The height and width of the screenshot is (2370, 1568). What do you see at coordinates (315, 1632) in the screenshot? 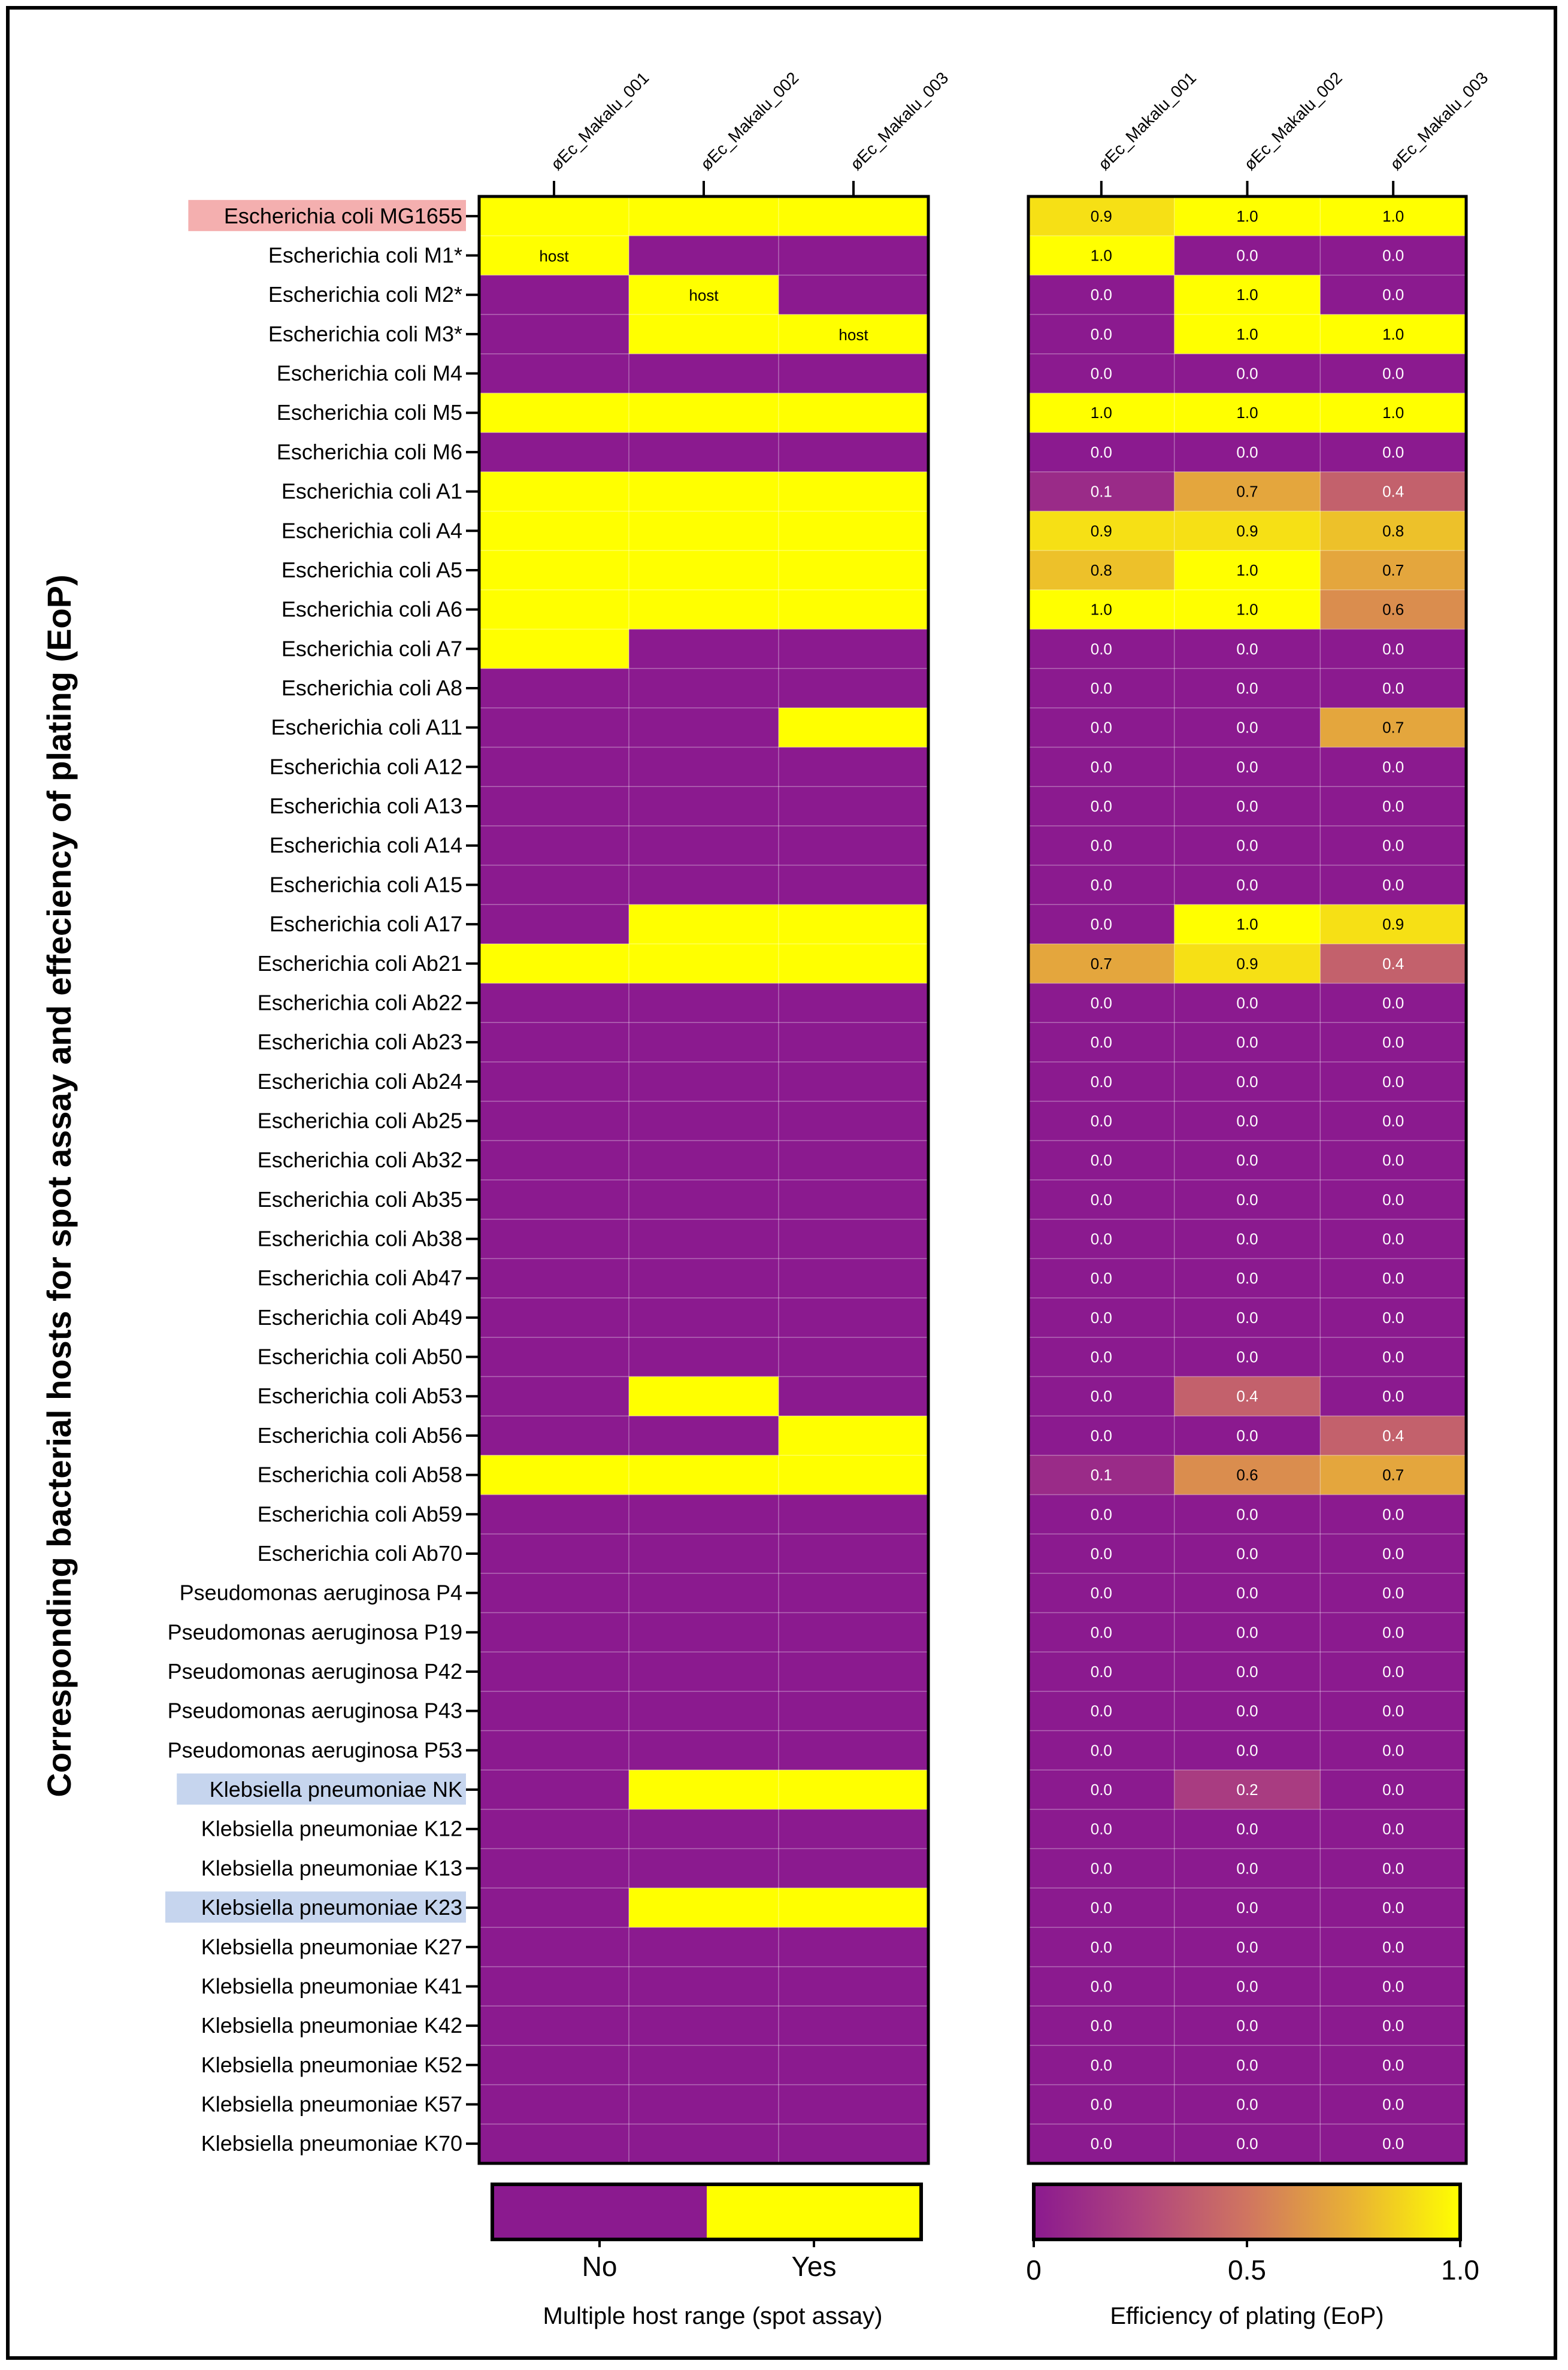
I see `row-label: Pseudomonas aeruginosa P19` at bounding box center [315, 1632].